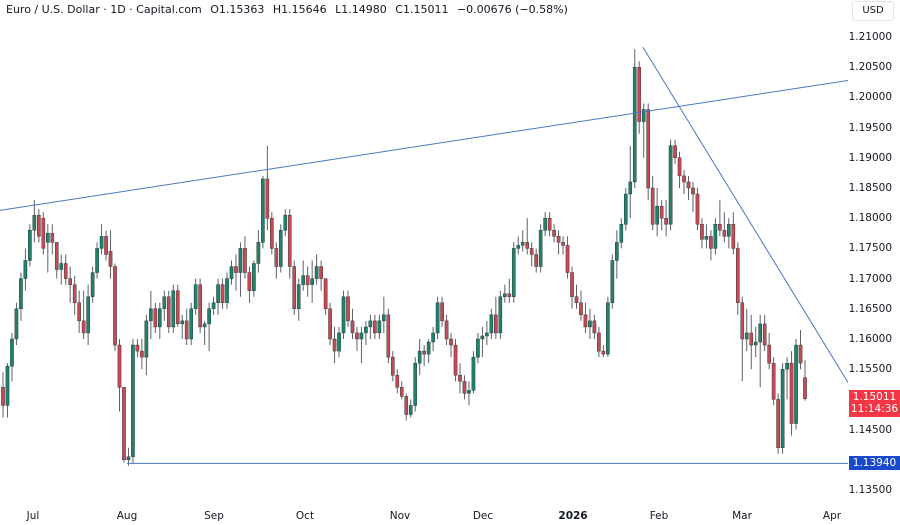  I want to click on currency-button: USD, so click(873, 11).